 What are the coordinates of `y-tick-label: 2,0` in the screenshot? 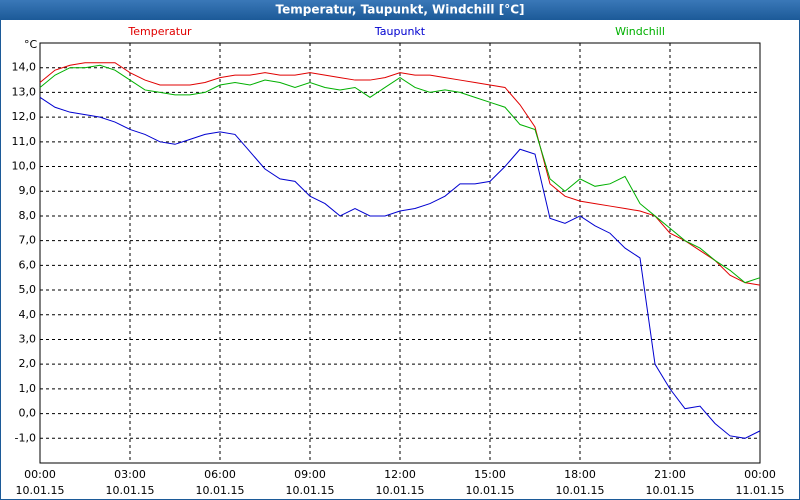 It's located at (28, 363).